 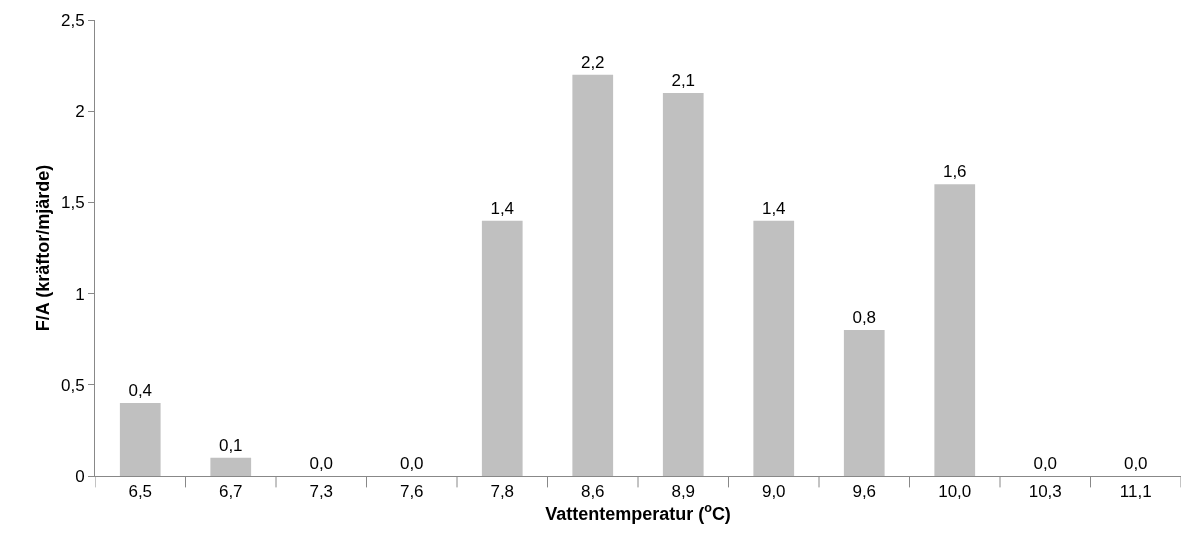 What do you see at coordinates (638, 512) in the screenshot?
I see `x-axis-title: Vattentemperatur ($^{o}$C)` at bounding box center [638, 512].